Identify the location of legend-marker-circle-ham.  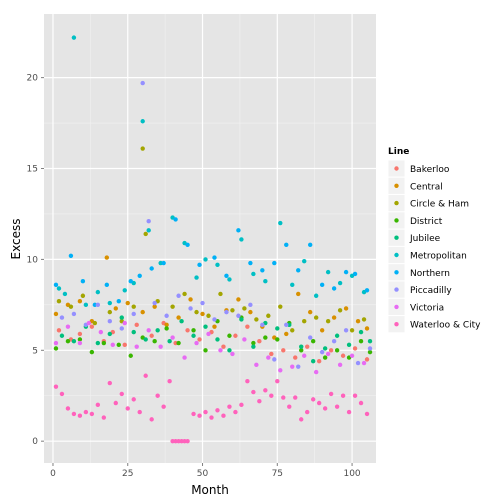
(396, 203).